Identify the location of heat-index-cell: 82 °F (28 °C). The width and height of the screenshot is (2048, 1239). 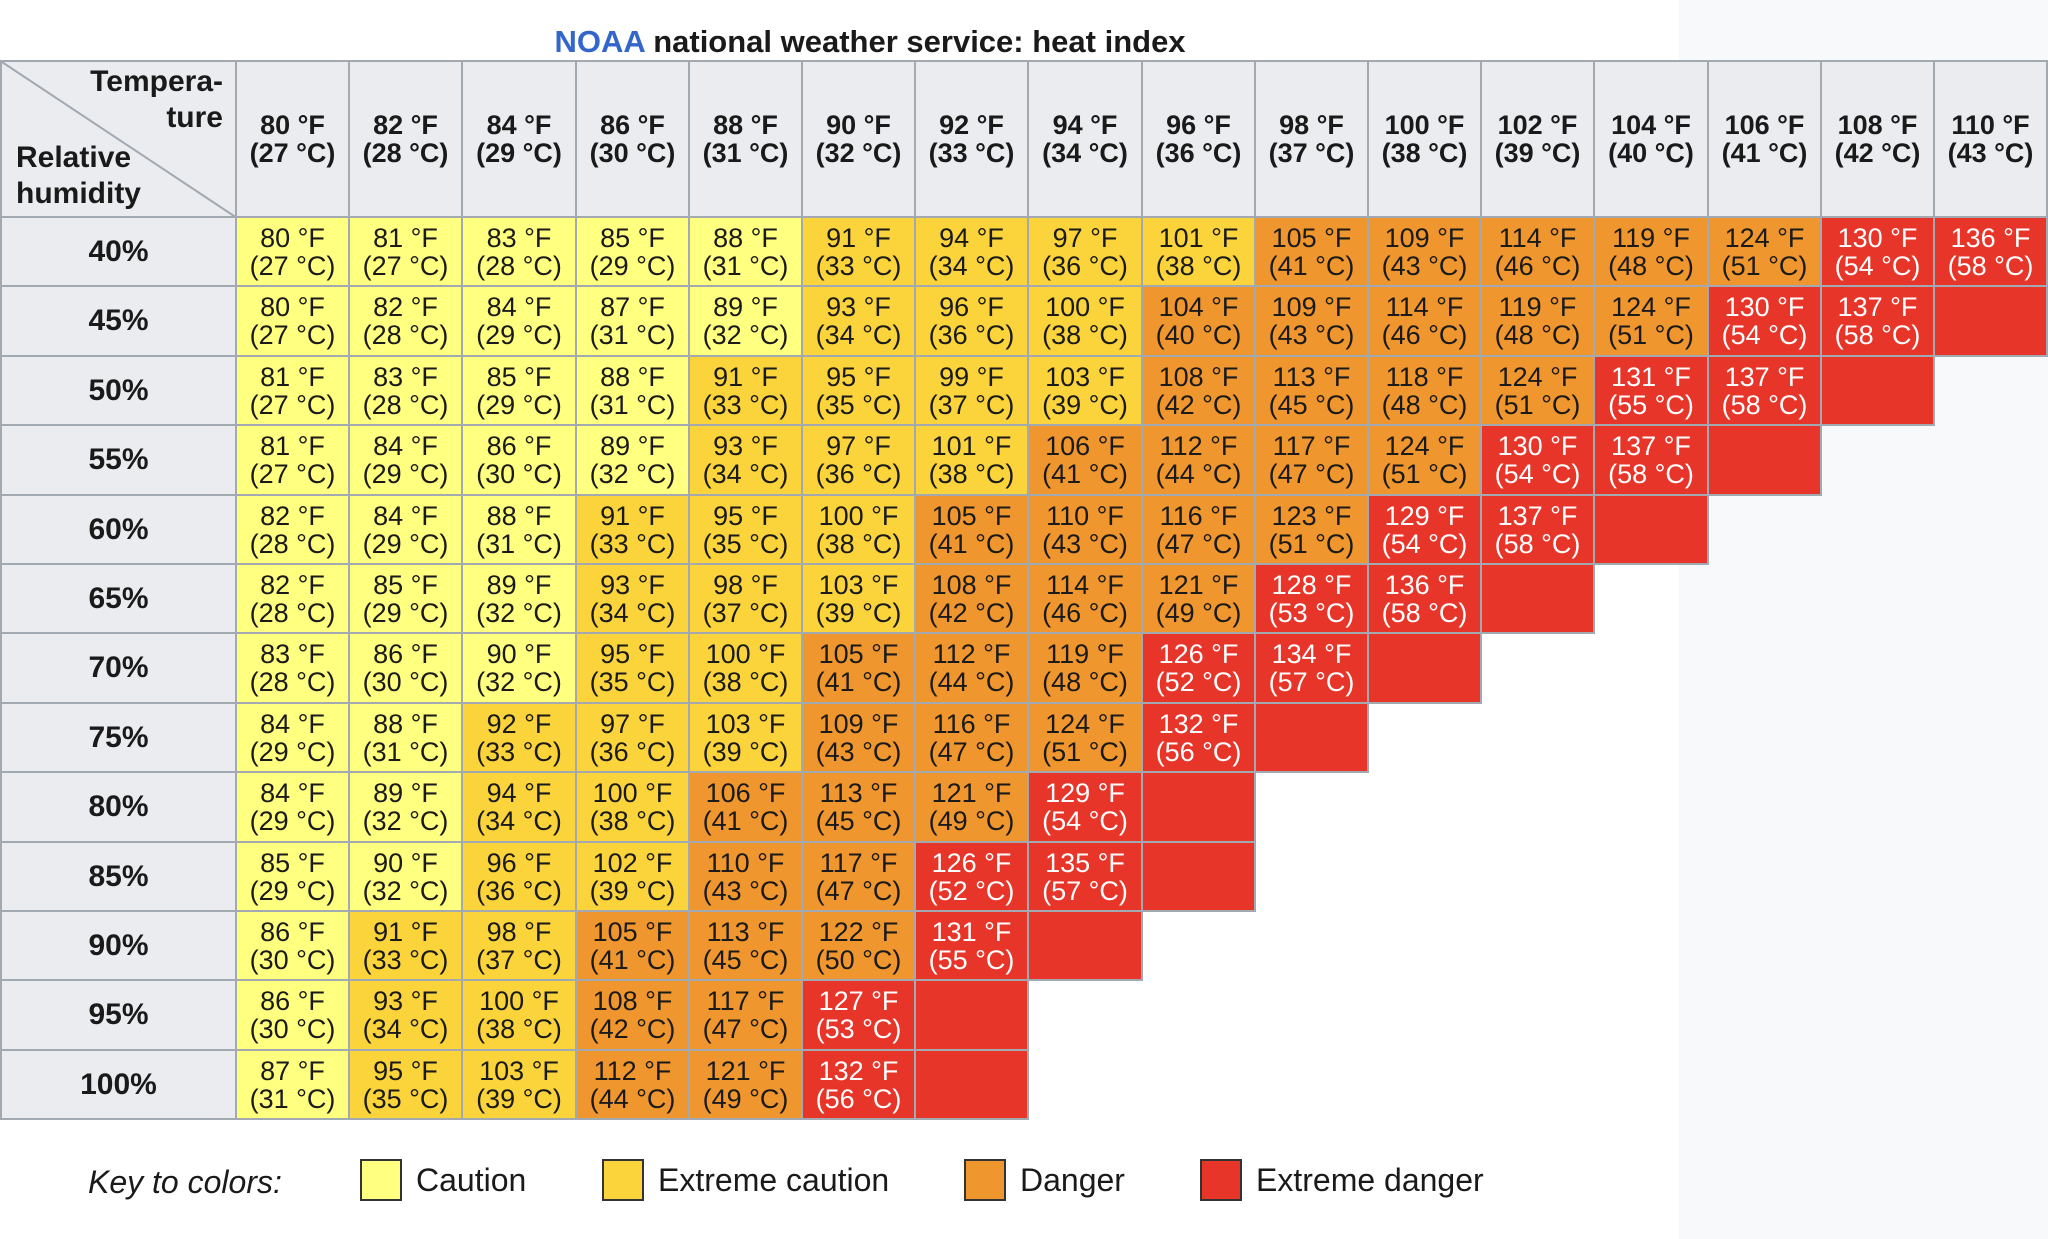
(405, 321).